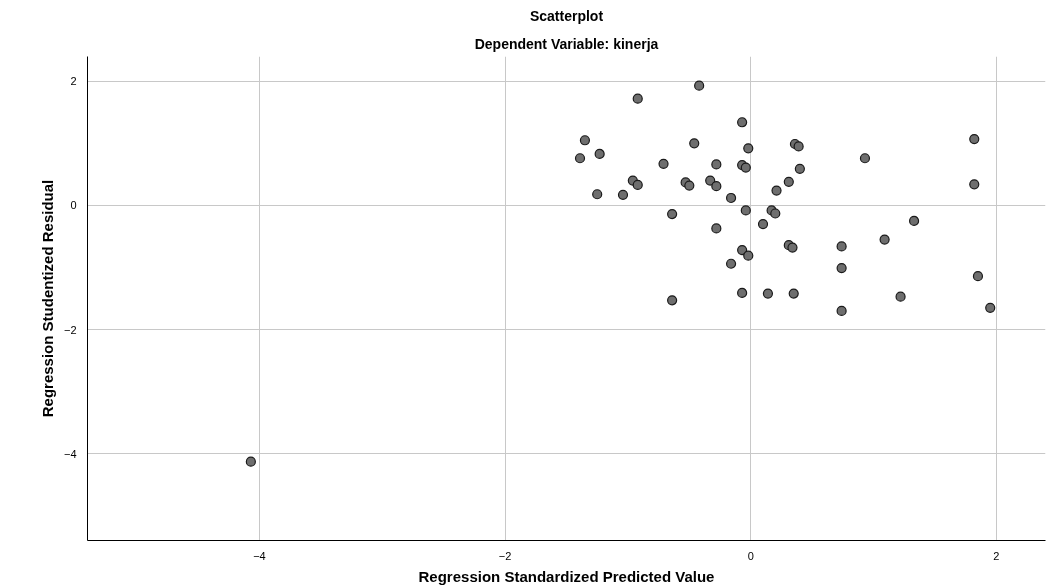  What do you see at coordinates (505, 555) in the screenshot?
I see `x-tick-label: −2` at bounding box center [505, 555].